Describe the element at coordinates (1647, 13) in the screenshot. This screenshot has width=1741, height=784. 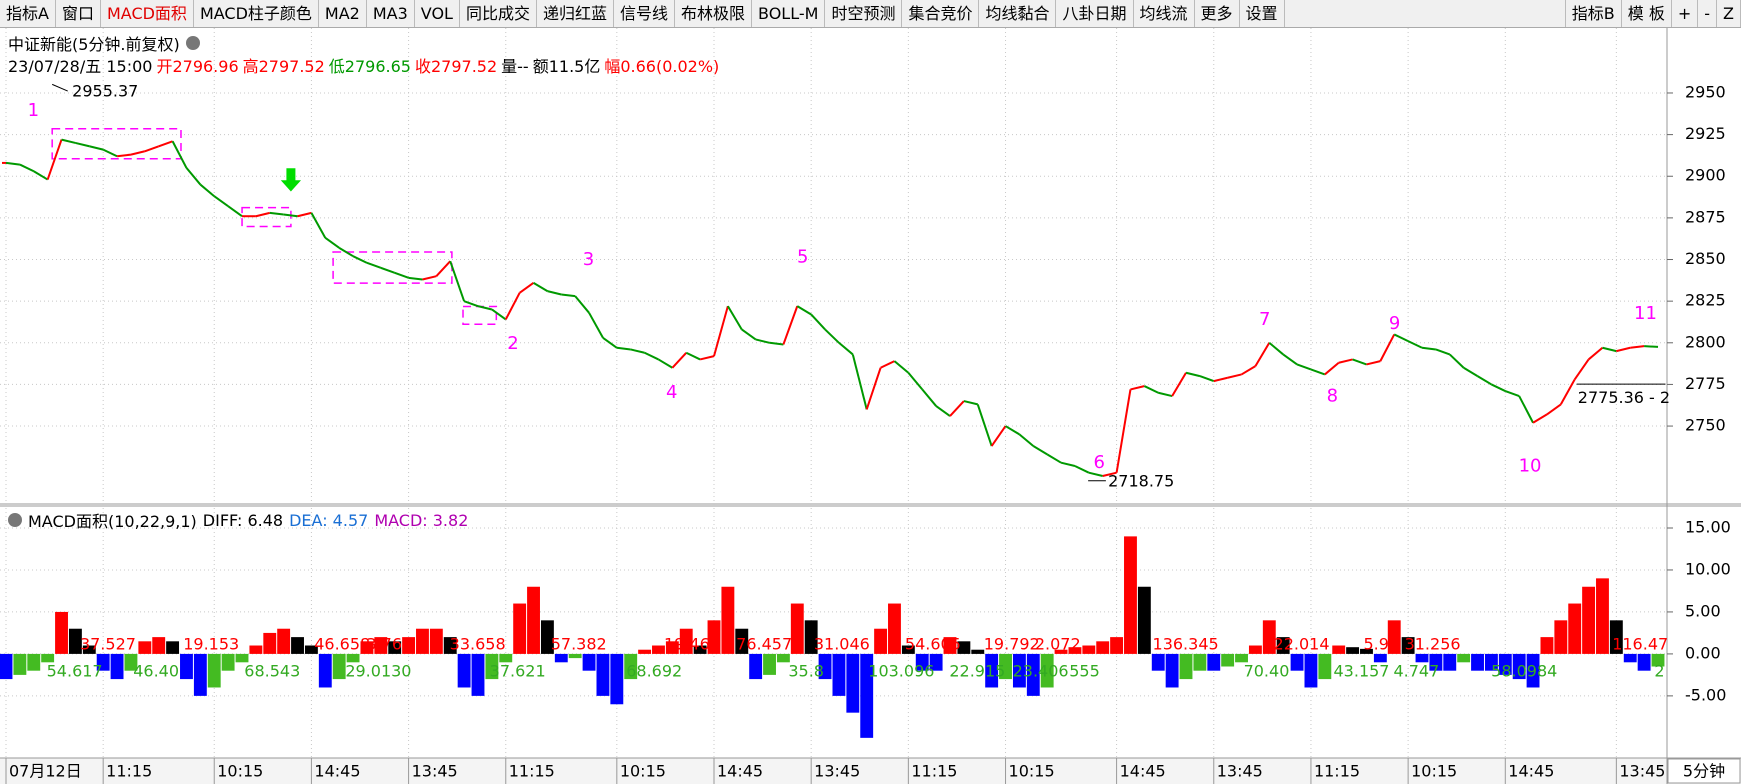
I see `toolbar-button: 模 板` at that location.